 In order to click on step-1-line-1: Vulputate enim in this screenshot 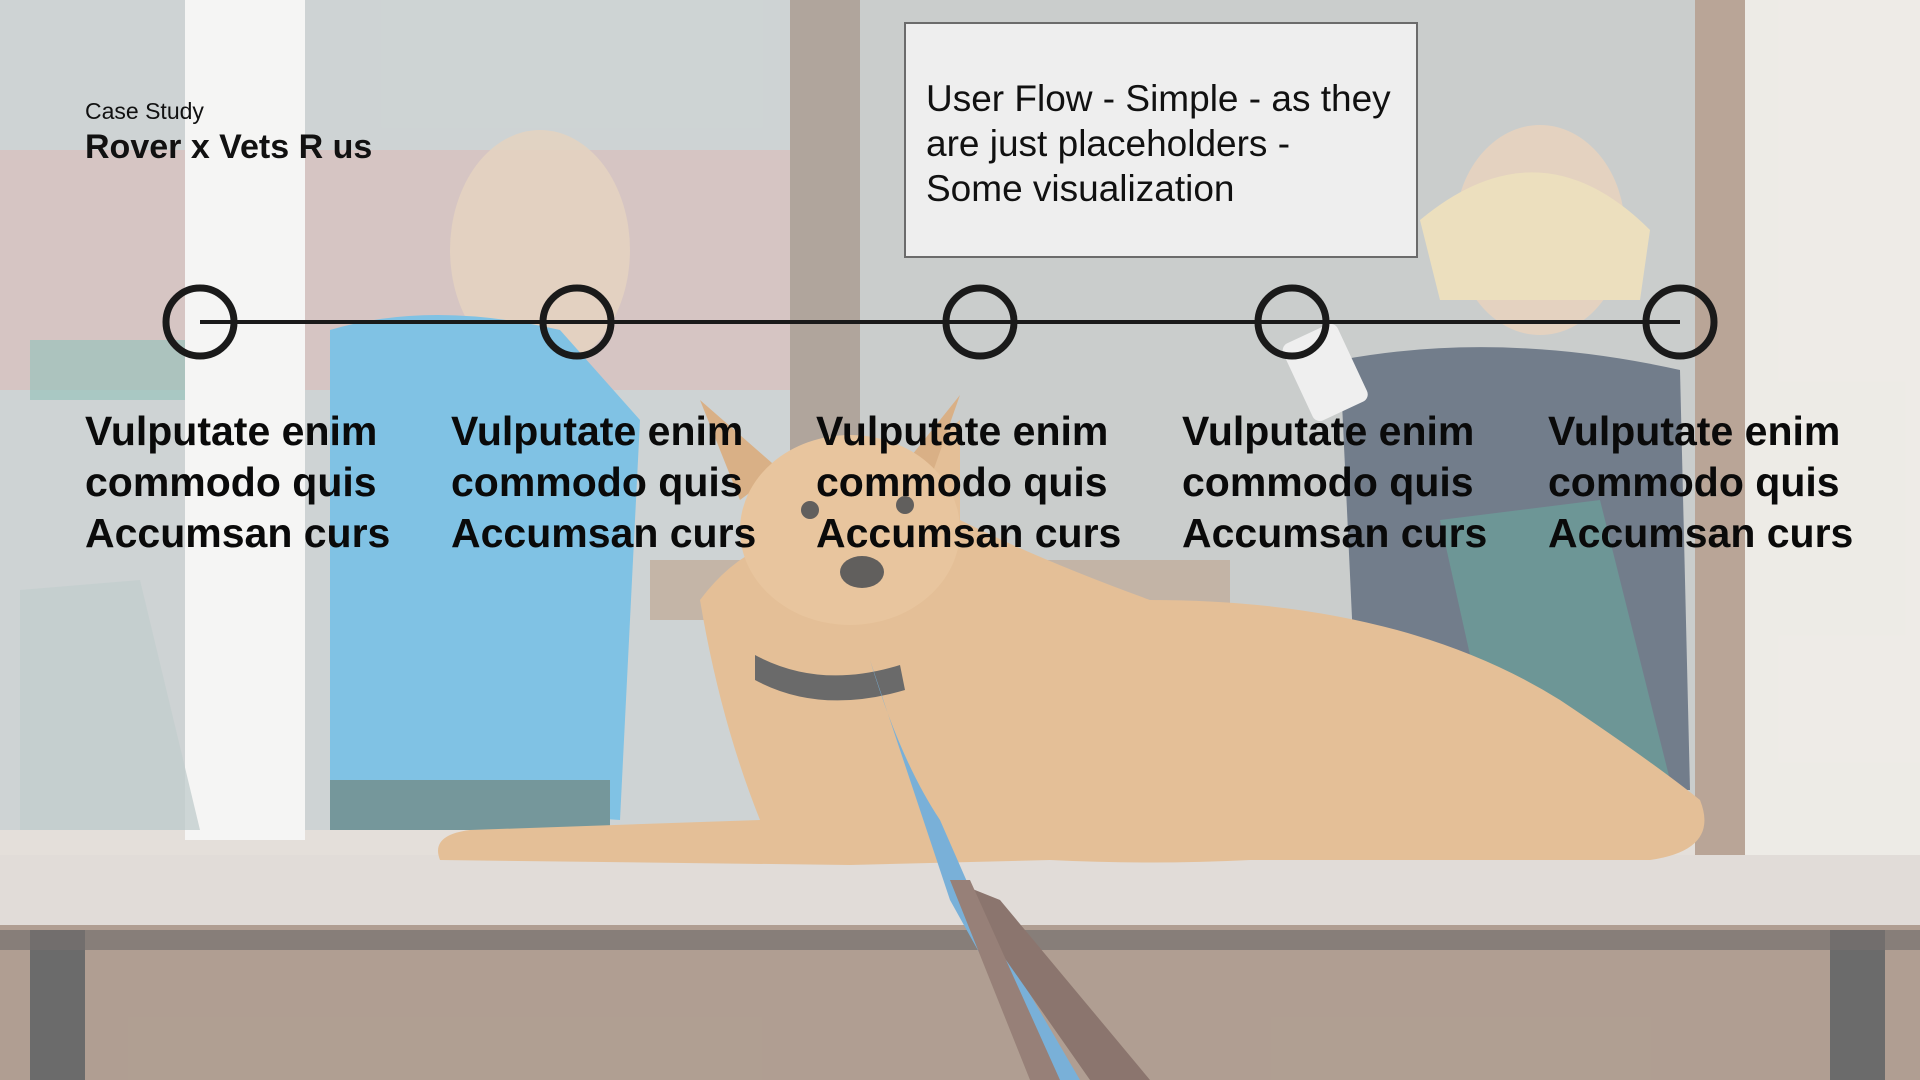, I will do `click(231, 431)`.